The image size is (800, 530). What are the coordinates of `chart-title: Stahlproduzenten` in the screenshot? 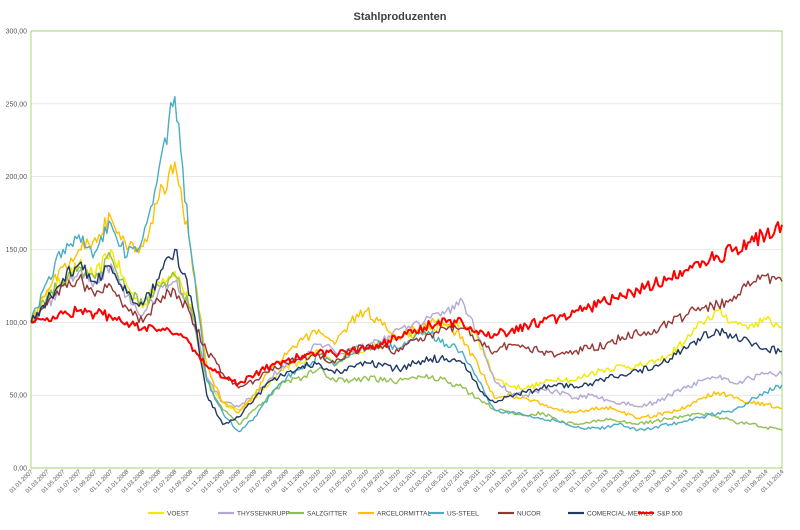 It's located at (400, 17).